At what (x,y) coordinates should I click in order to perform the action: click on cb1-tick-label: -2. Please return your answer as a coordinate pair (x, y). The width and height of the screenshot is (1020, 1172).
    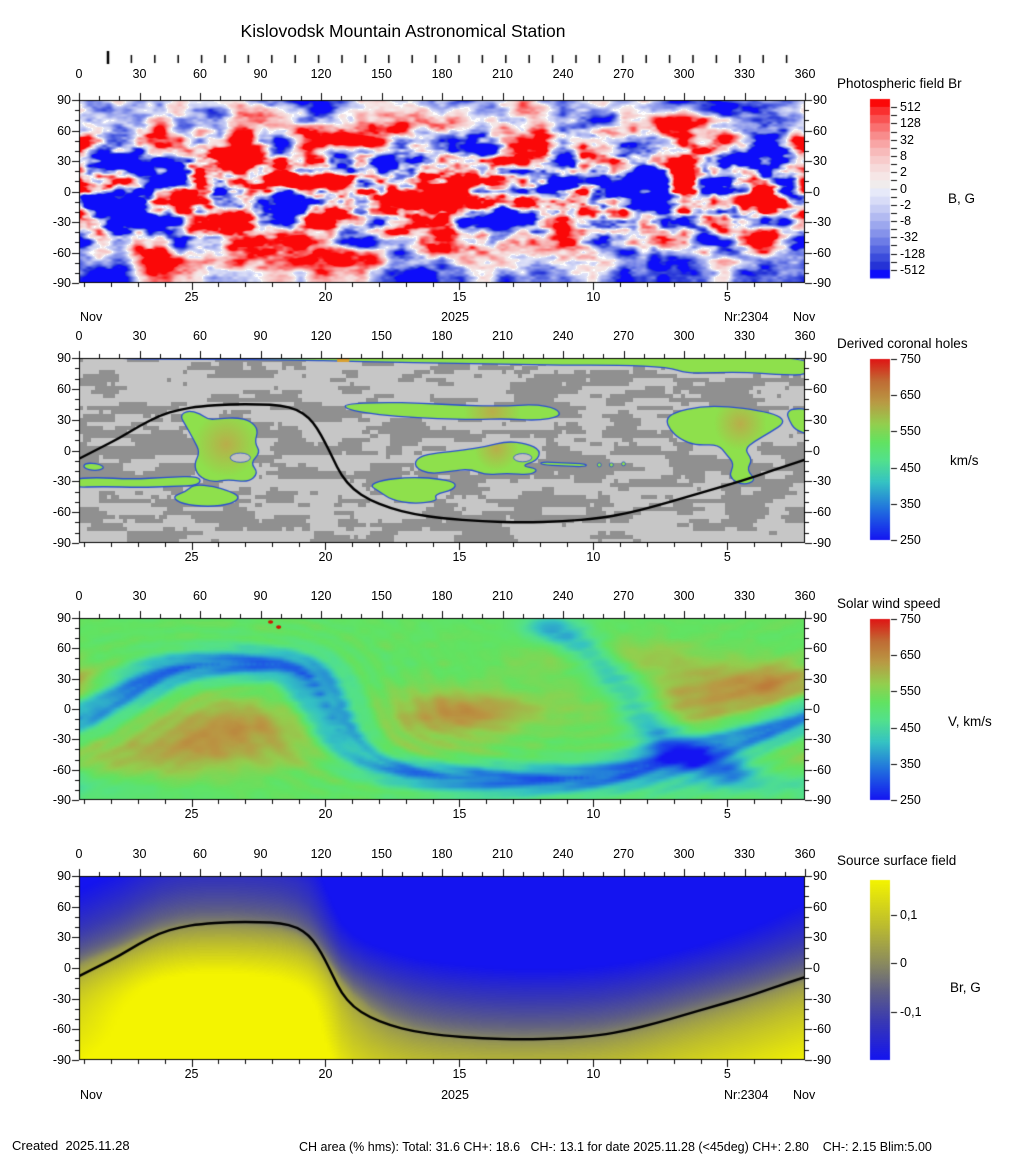
    Looking at the image, I should click on (906, 204).